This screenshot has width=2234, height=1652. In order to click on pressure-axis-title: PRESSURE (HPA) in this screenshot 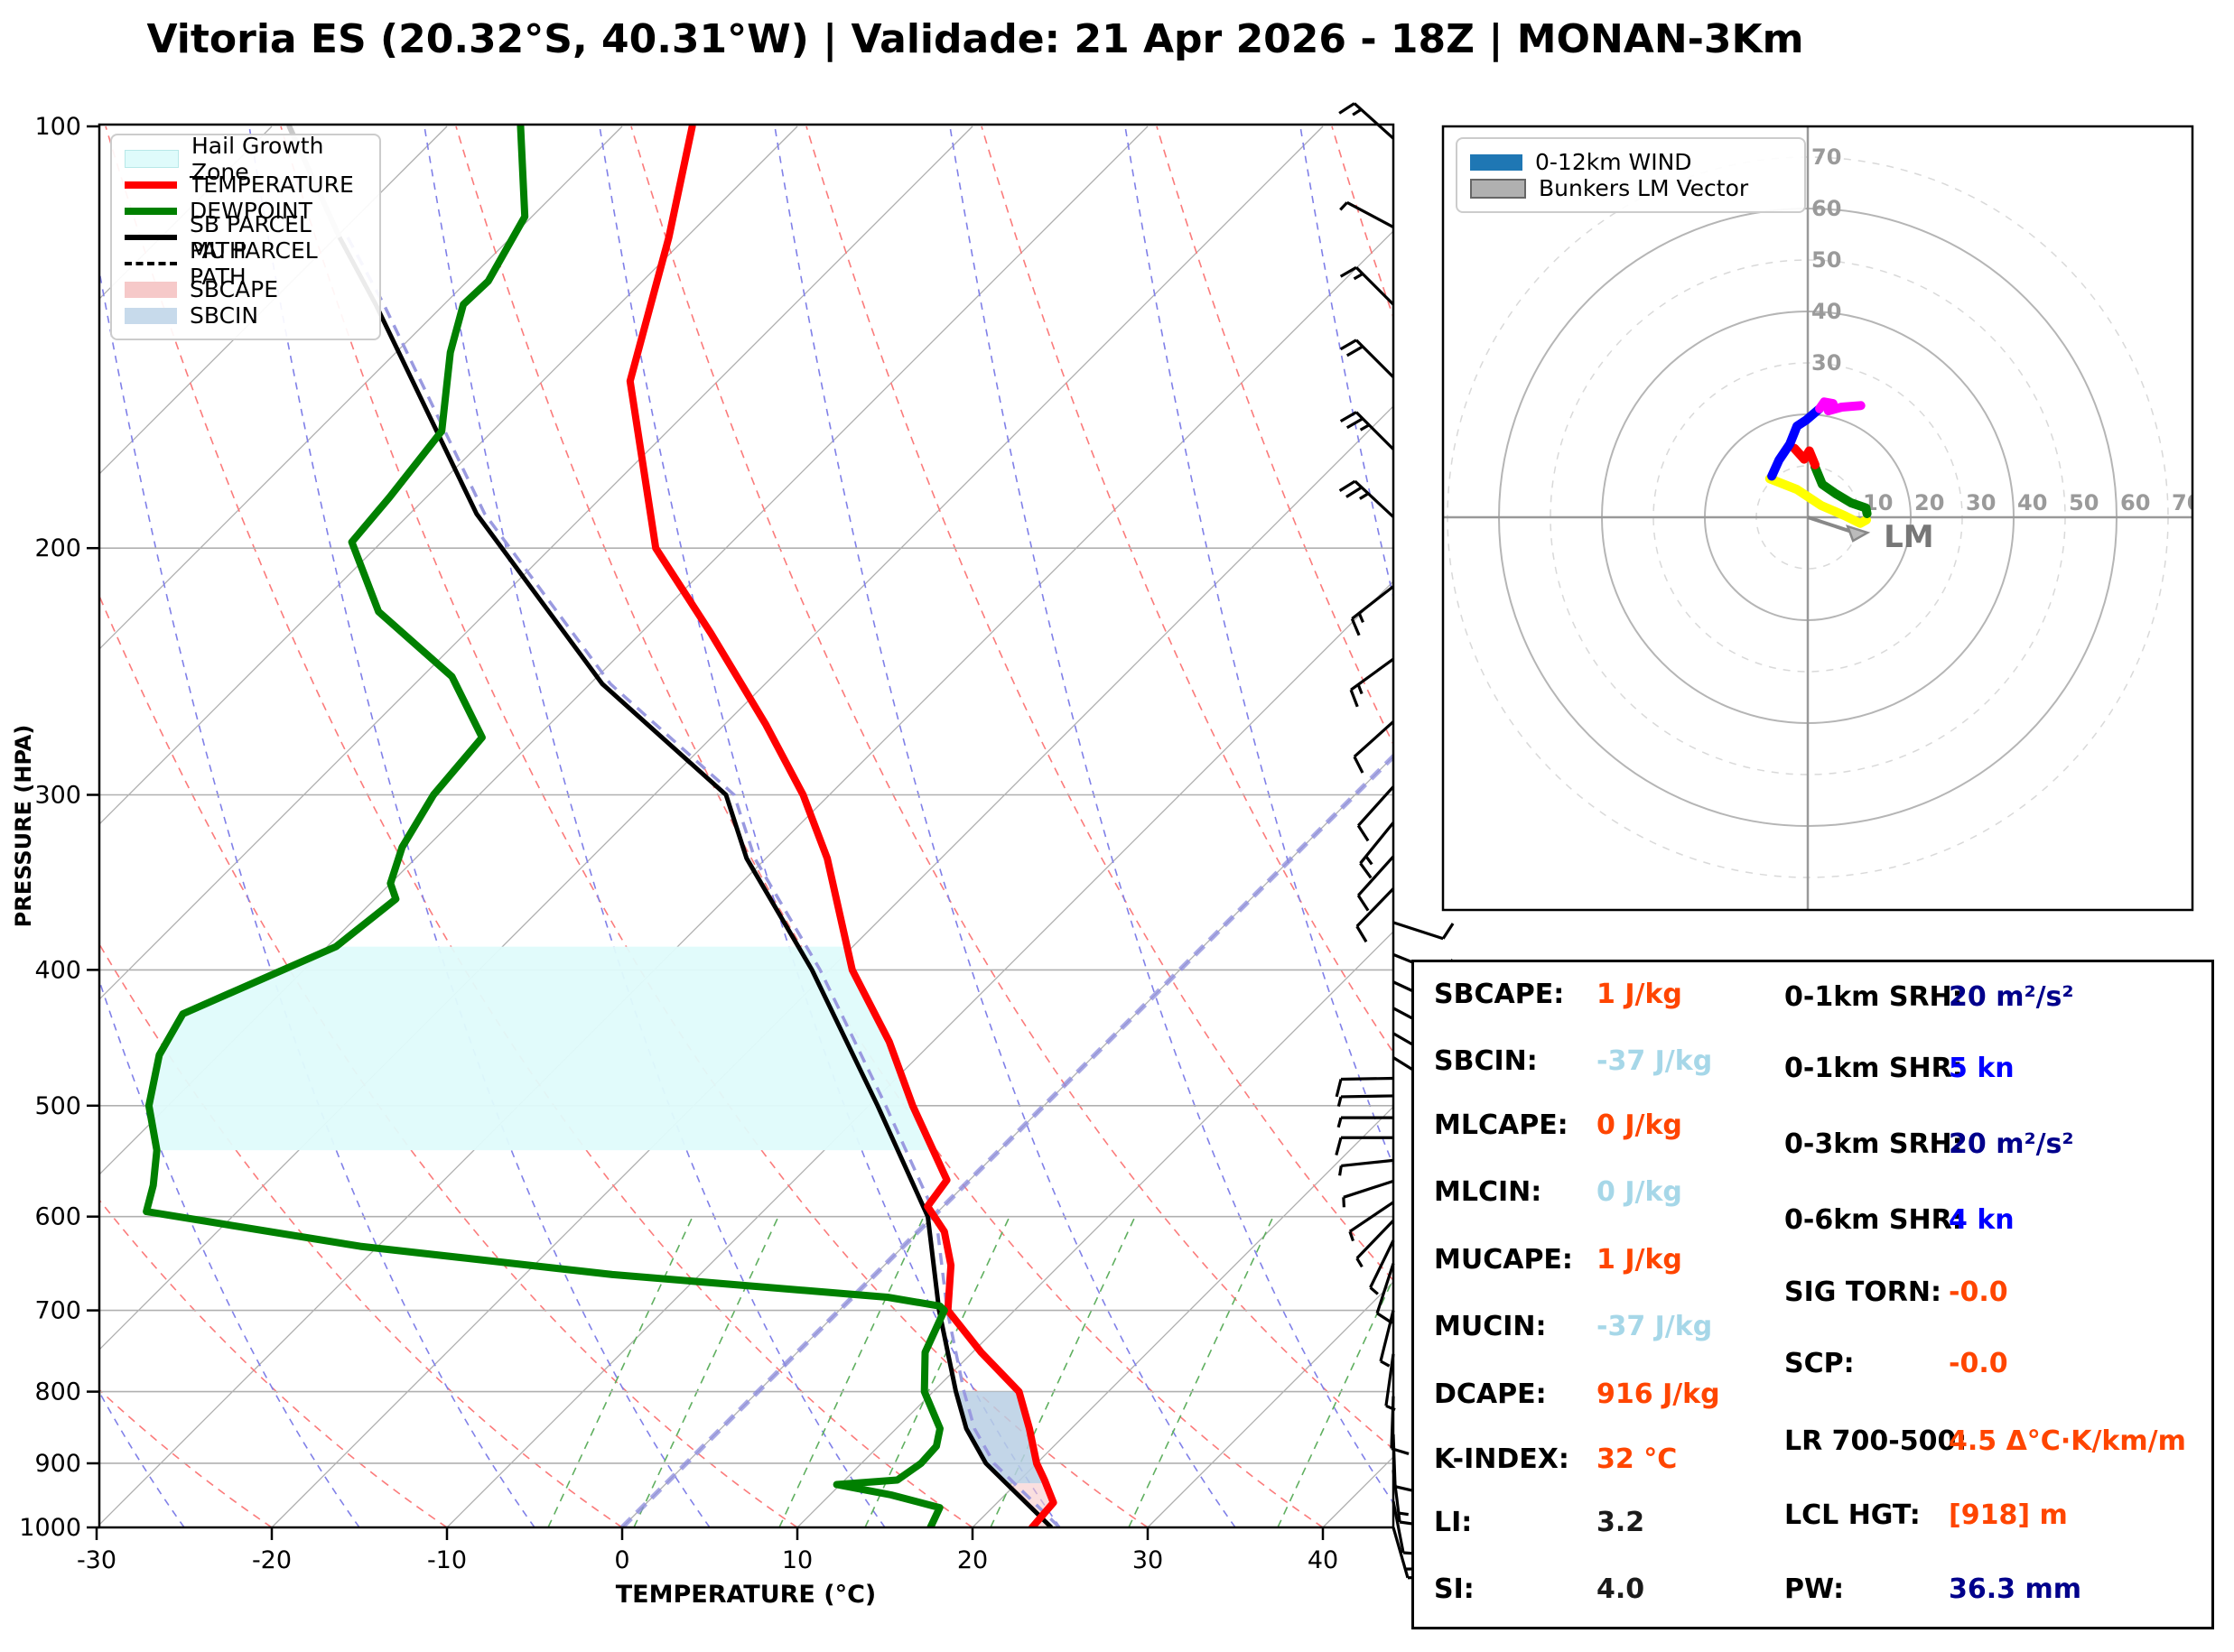, I will do `click(23, 826)`.